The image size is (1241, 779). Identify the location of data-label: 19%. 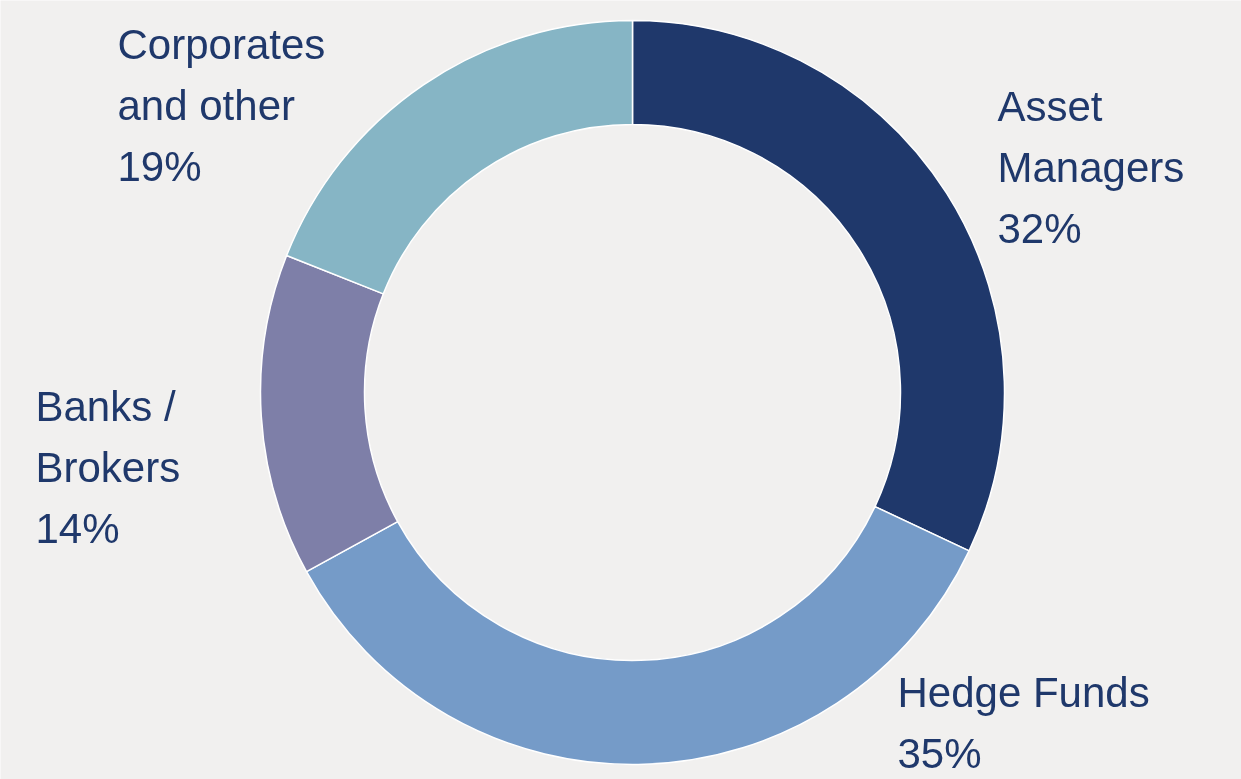
(159, 166).